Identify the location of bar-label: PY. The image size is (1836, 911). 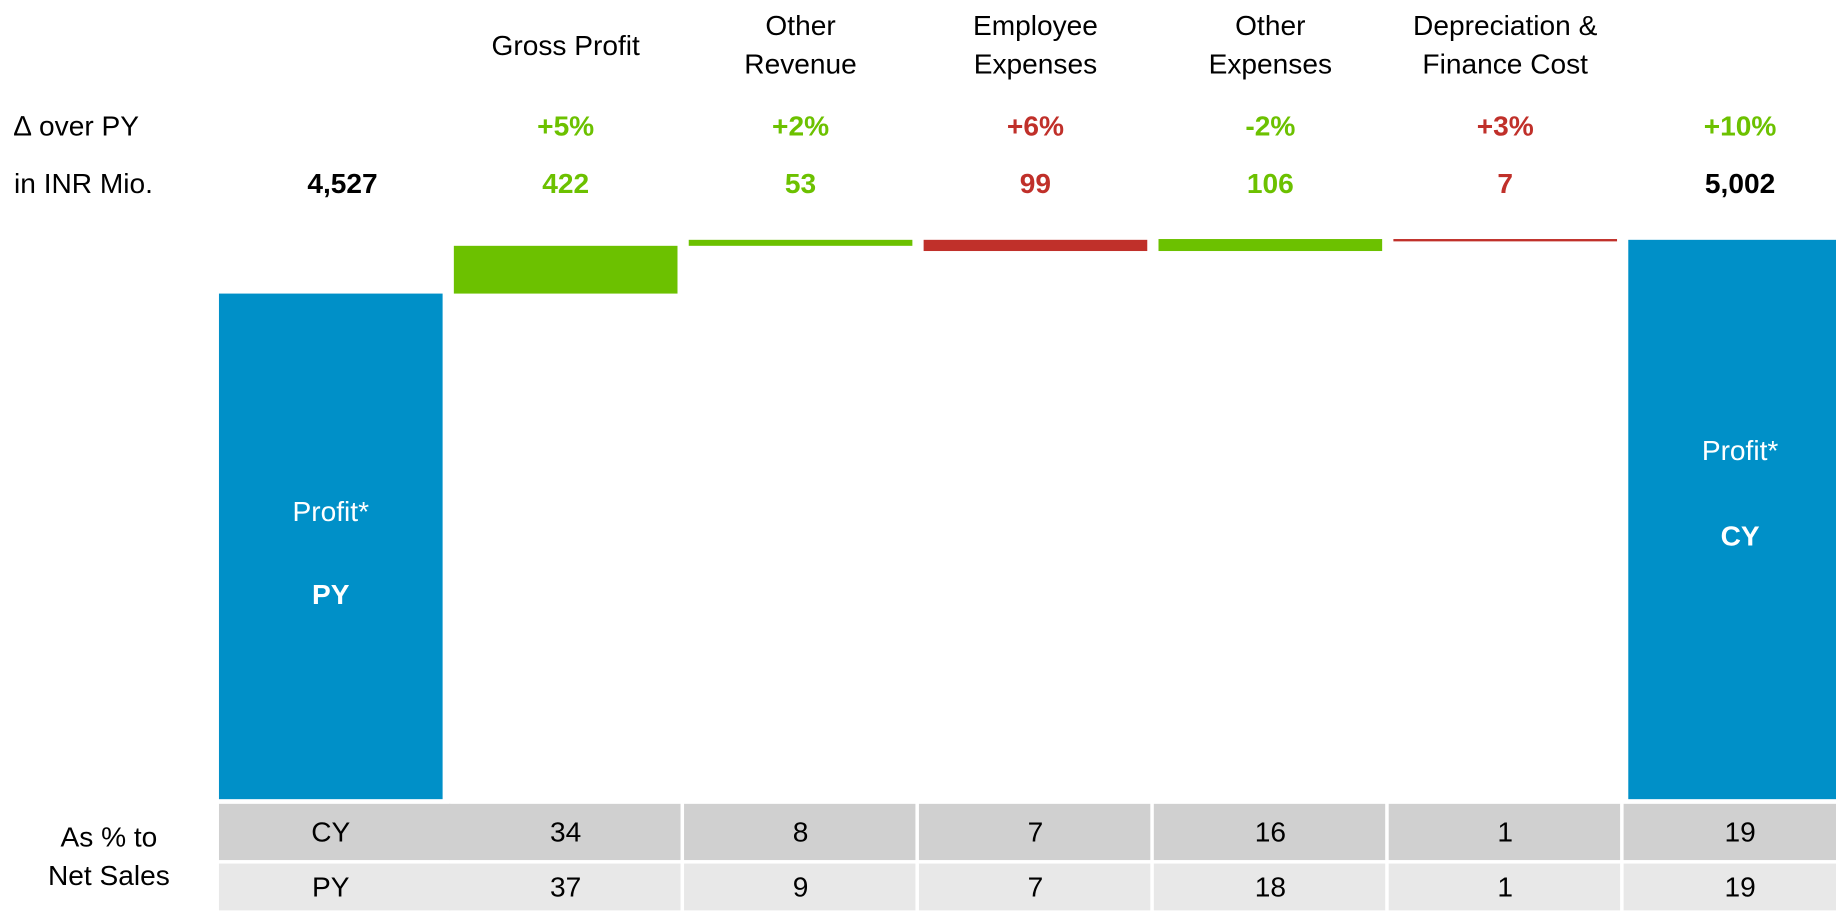
(331, 594).